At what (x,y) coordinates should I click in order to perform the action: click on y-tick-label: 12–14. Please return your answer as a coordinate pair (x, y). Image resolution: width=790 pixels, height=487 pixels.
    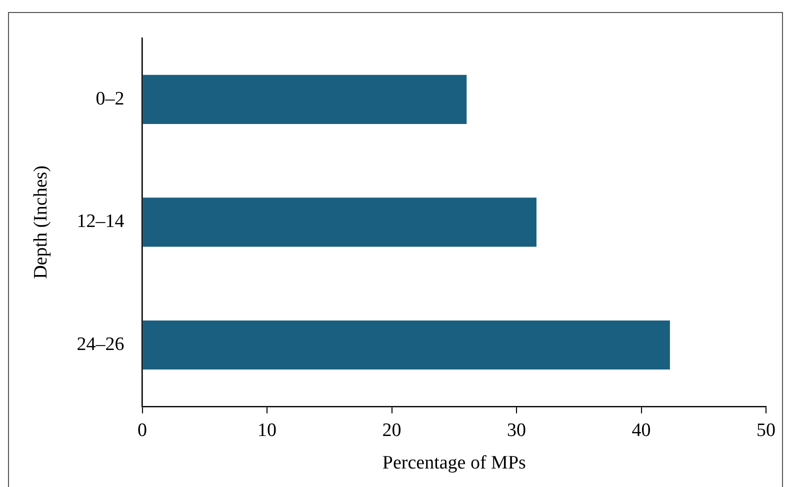
    Looking at the image, I should click on (100, 221).